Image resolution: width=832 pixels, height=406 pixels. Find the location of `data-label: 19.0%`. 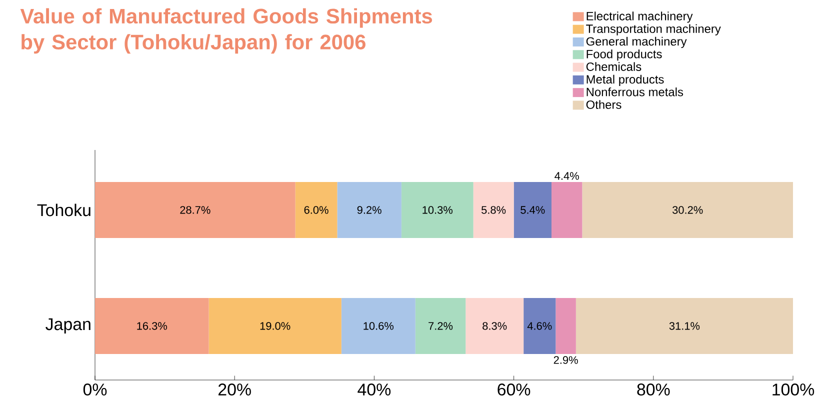

data-label: 19.0% is located at coordinates (275, 326).